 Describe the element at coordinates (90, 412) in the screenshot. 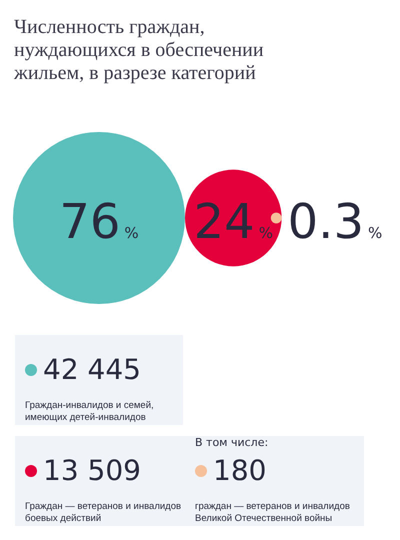

I see `category-label: Граждан-инвалидов и семей, имеющих детей-инвалидов` at that location.